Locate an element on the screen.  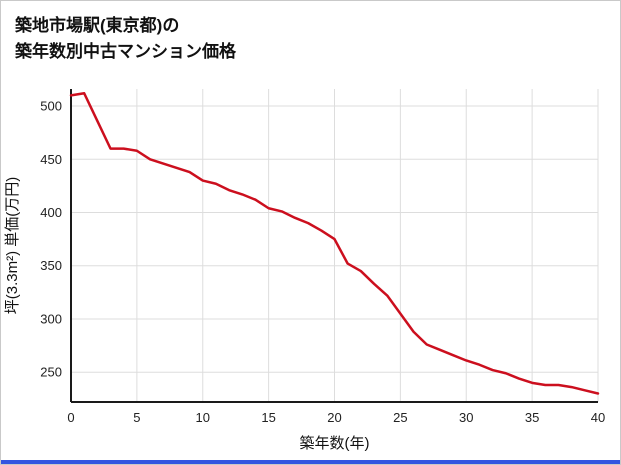
x-tick-label: 15 is located at coordinates (268, 417).